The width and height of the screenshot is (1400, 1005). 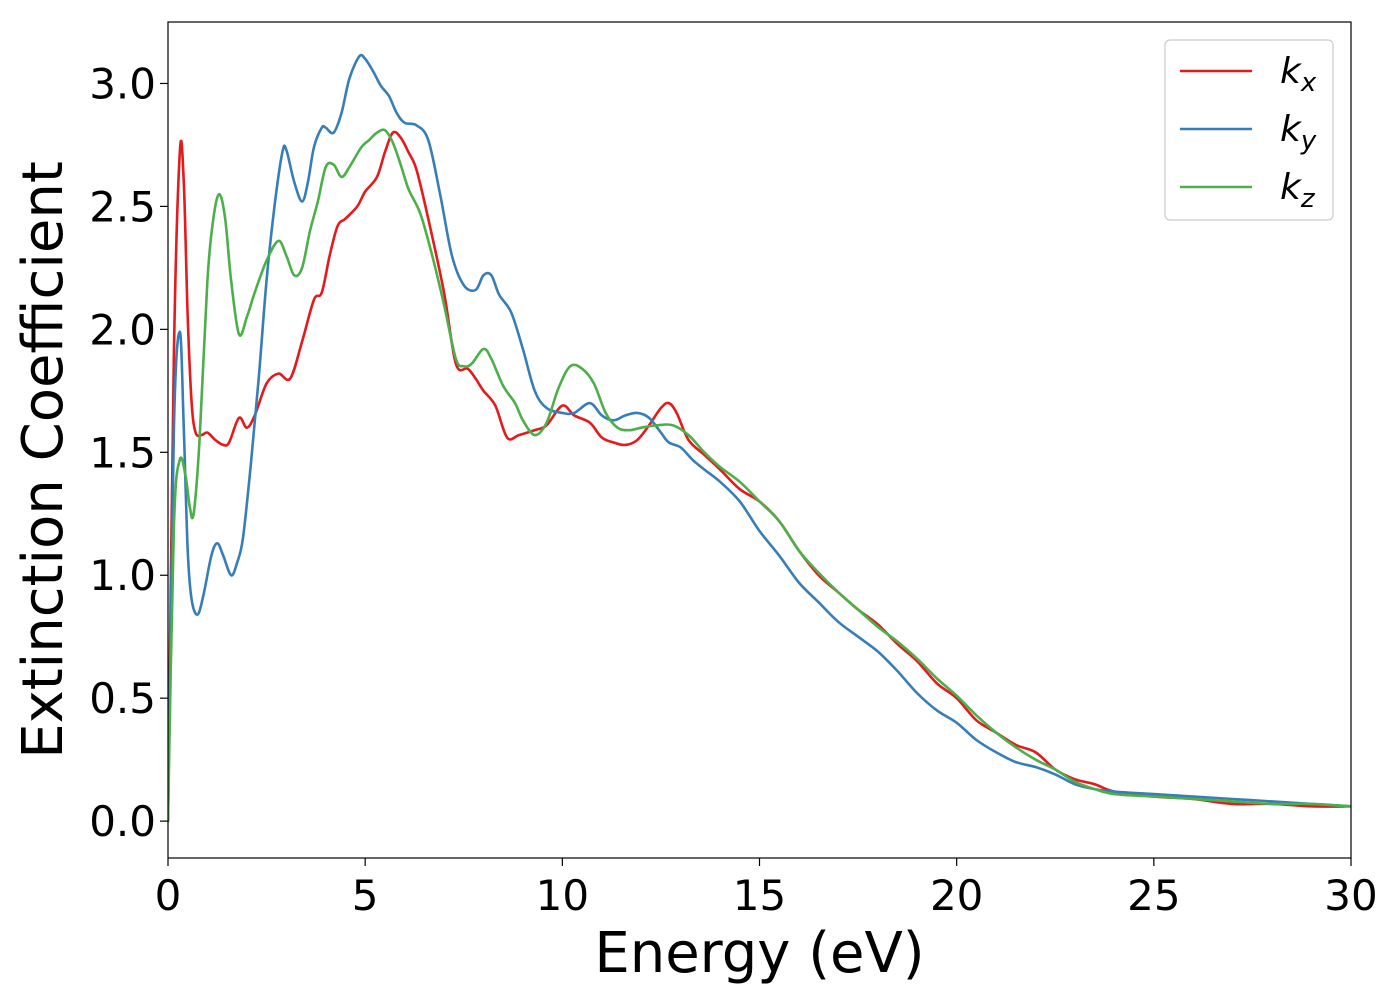 What do you see at coordinates (122, 329) in the screenshot?
I see `y-tick-label: 2.0` at bounding box center [122, 329].